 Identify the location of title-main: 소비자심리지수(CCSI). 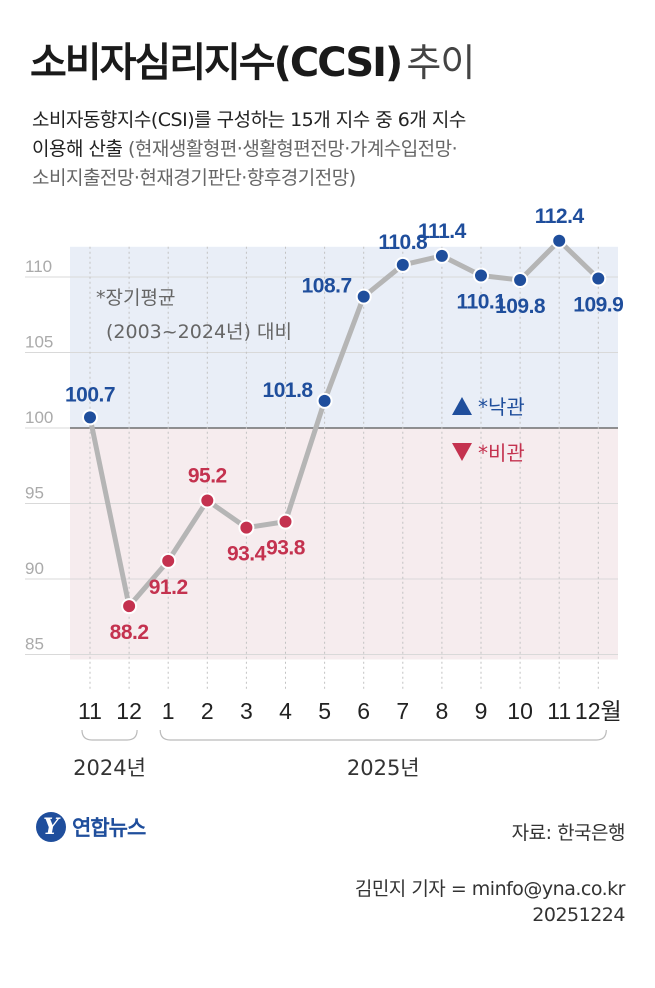
(216, 63).